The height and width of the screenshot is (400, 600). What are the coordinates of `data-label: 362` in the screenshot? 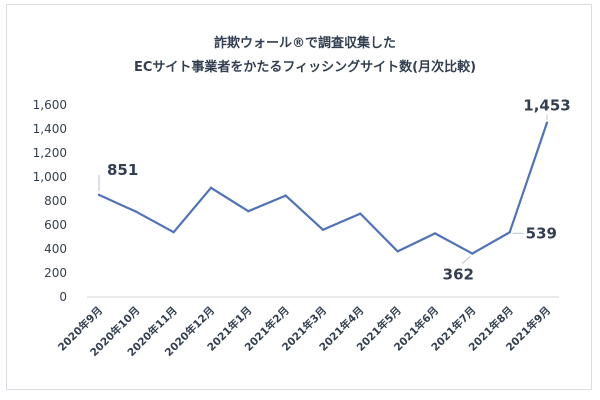 It's located at (458, 275).